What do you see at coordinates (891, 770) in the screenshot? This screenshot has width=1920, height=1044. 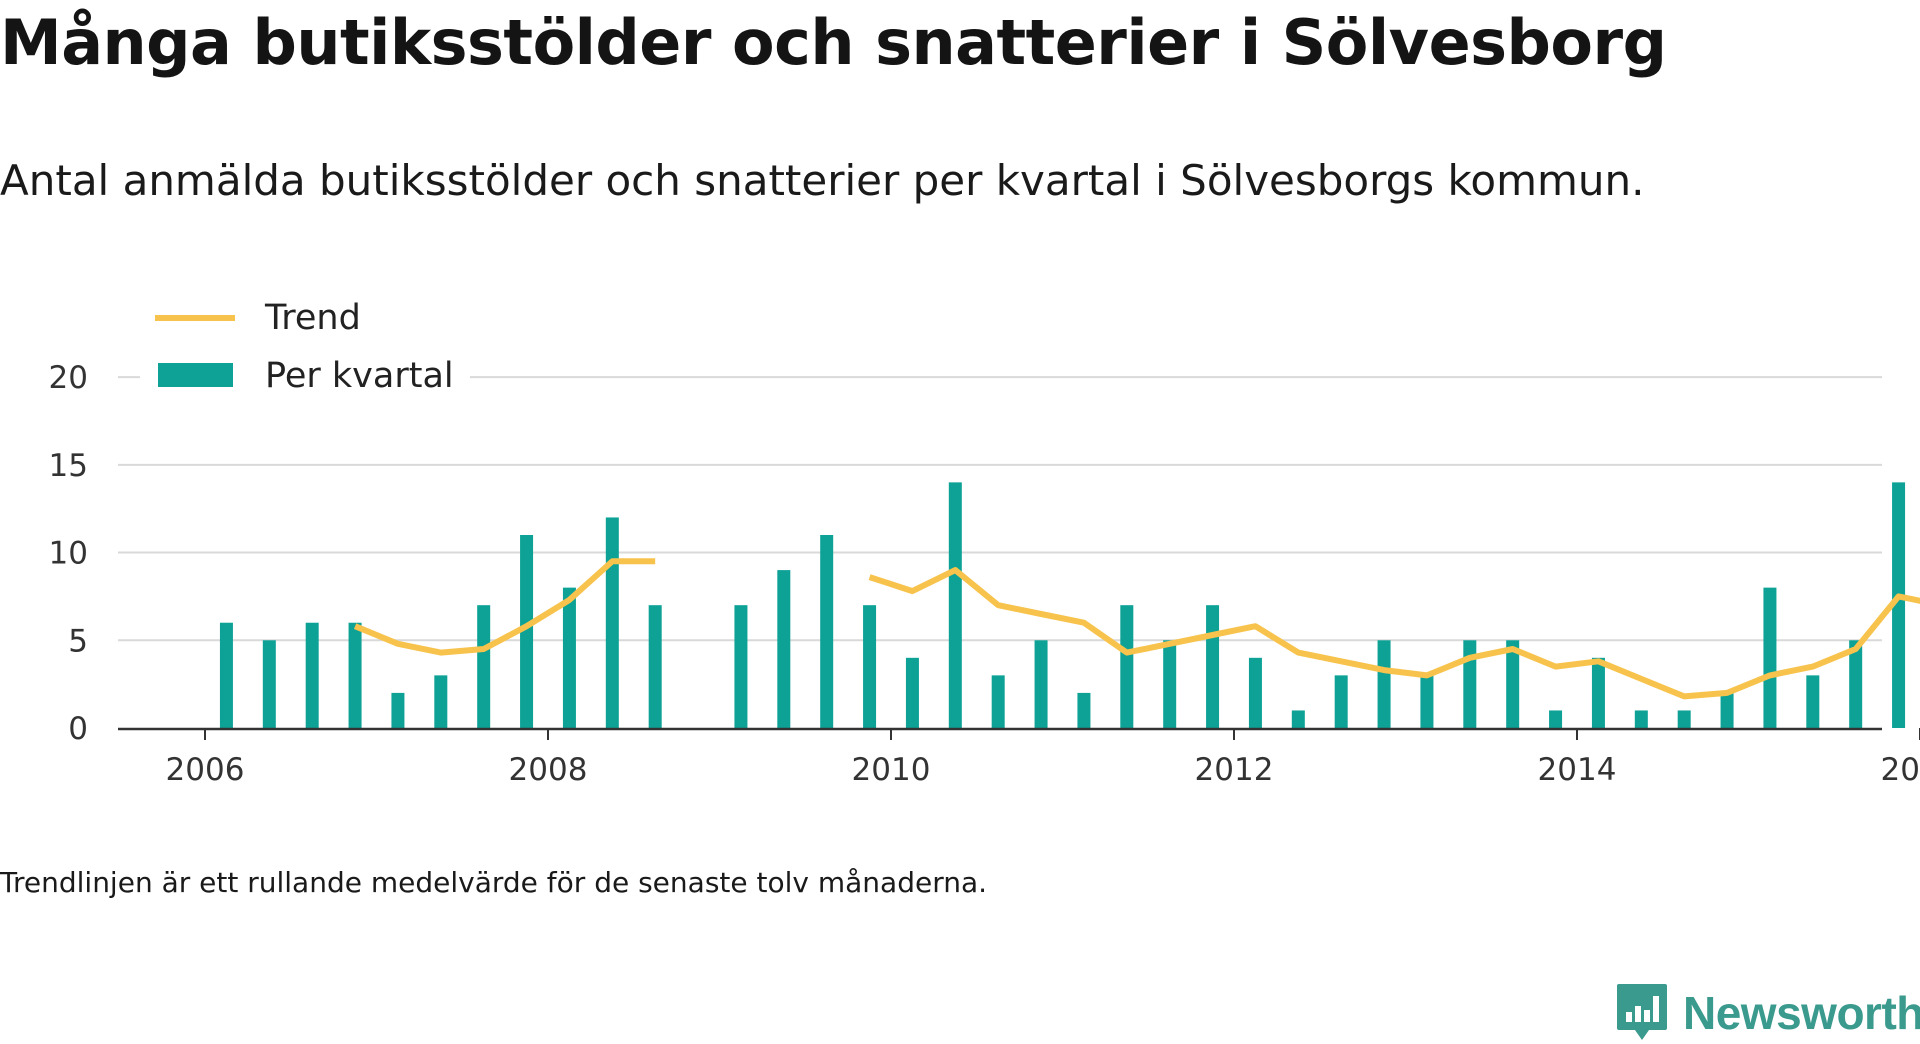 I see `x-tick-label: 2010` at bounding box center [891, 770].